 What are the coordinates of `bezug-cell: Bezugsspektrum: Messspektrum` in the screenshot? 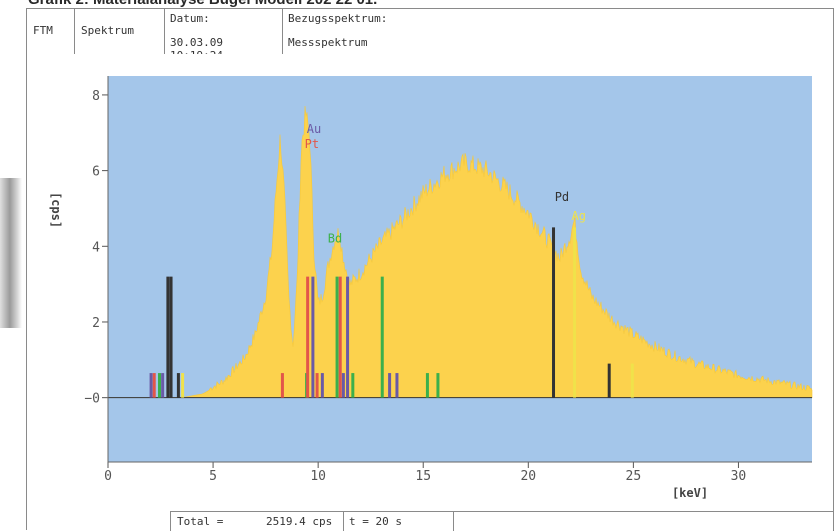 It's located at (558, 32).